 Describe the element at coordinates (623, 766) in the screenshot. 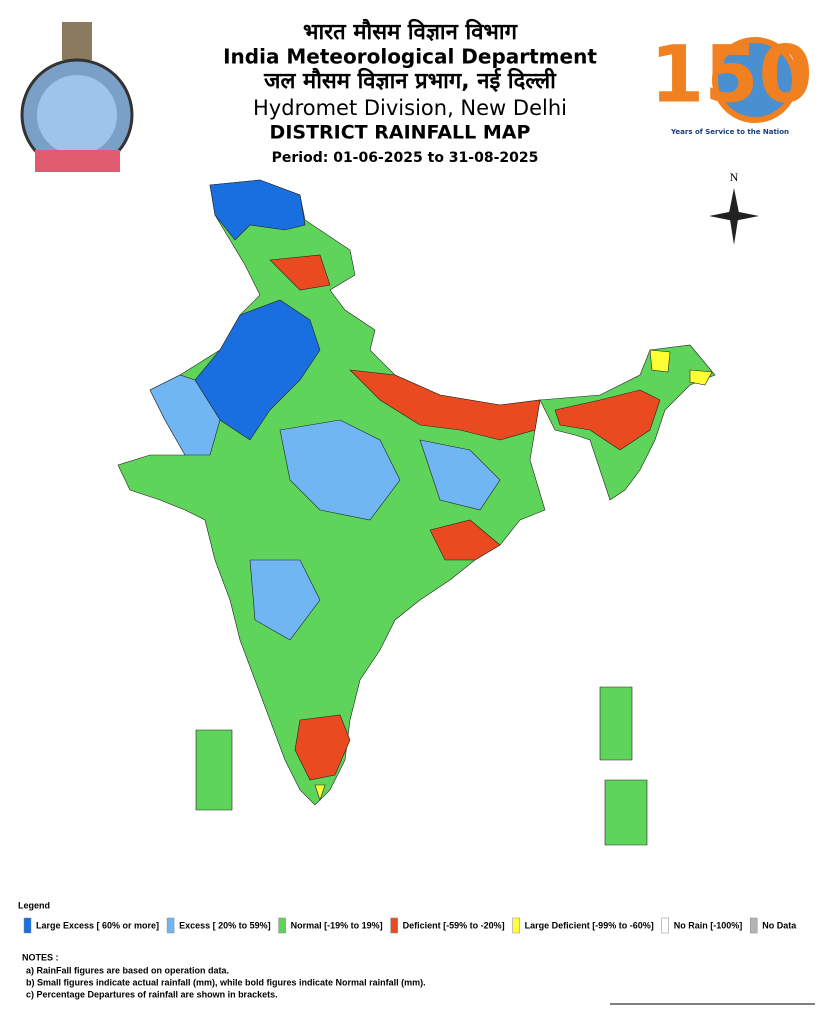

I see `andaman` at that location.